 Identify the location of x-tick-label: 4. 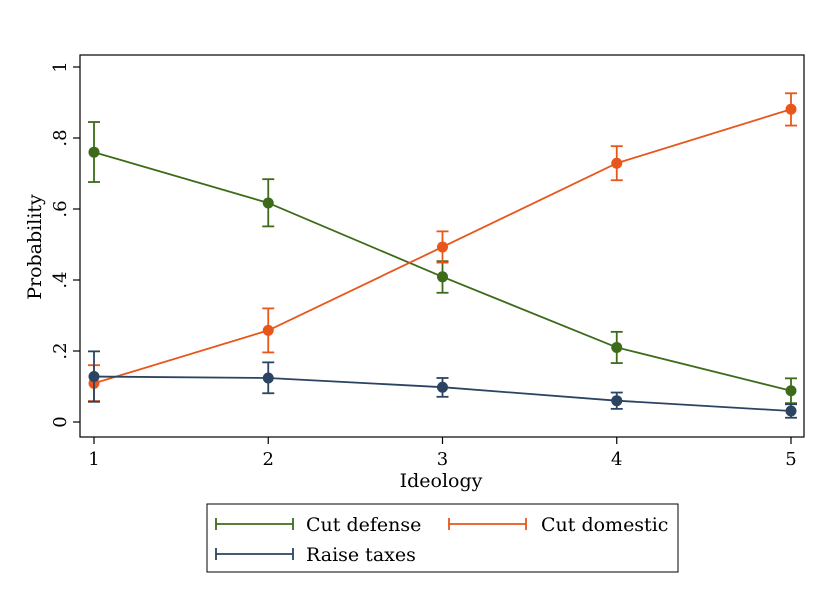
(616, 459).